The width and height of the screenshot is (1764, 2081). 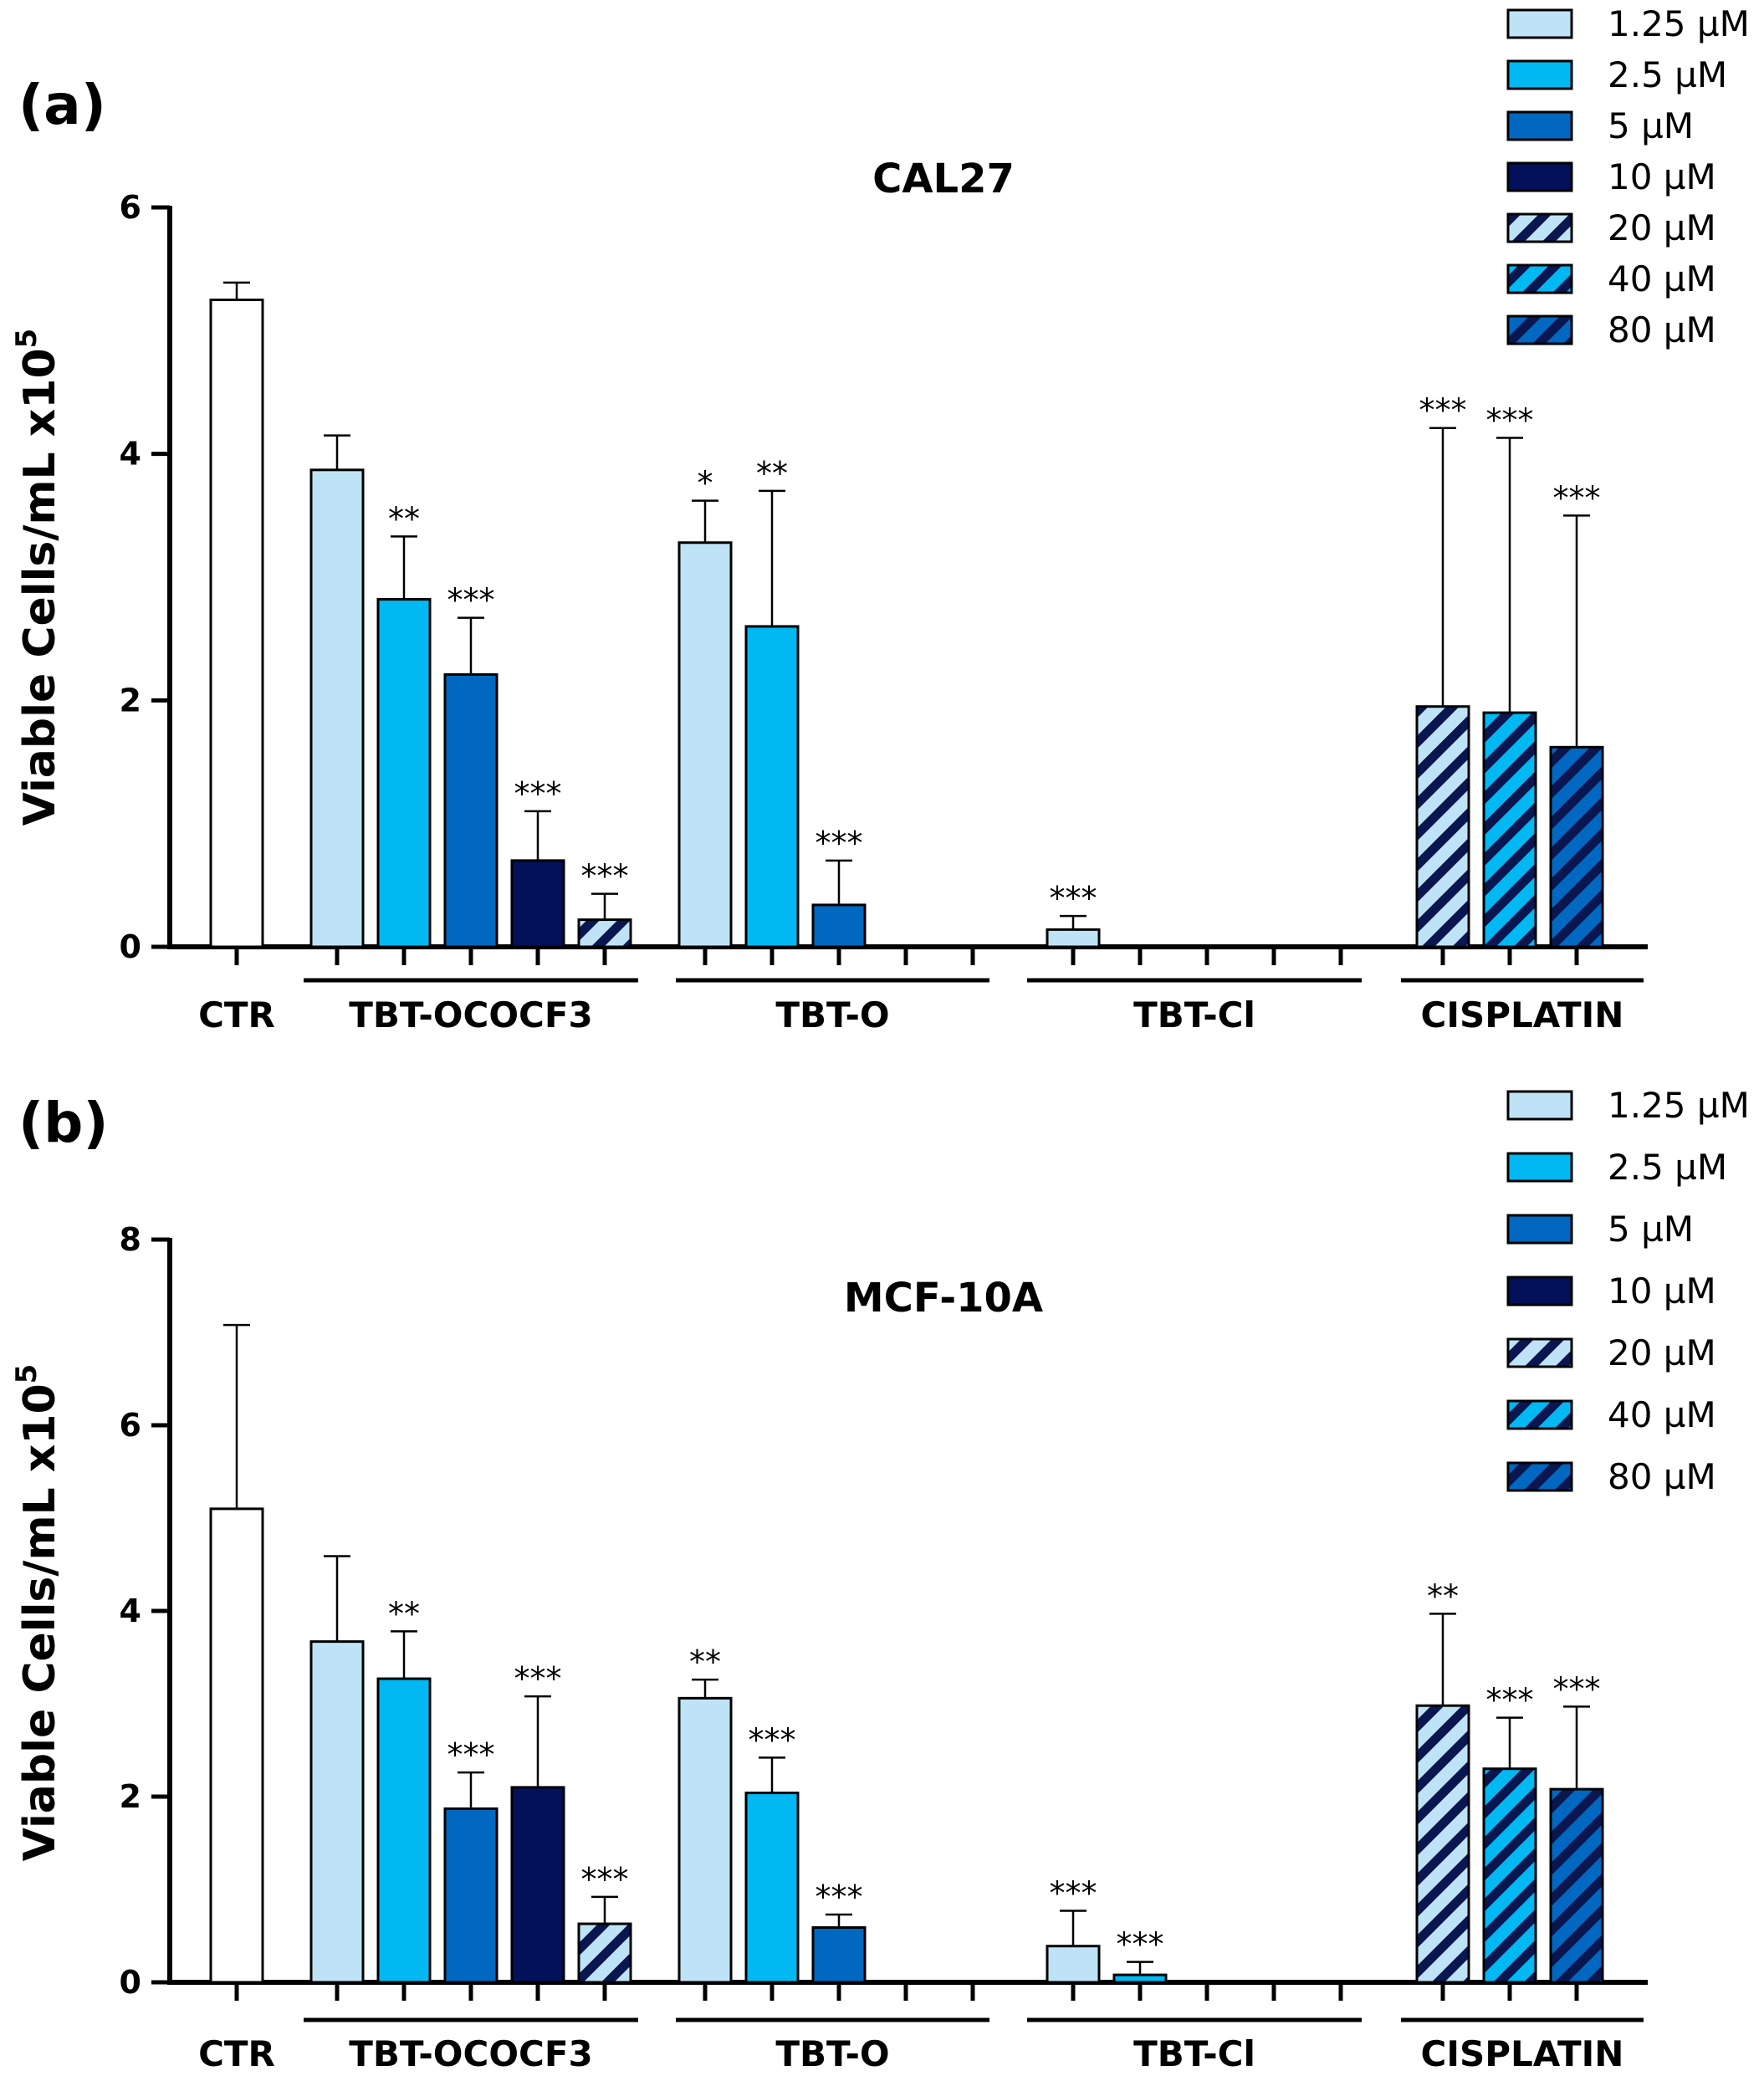 What do you see at coordinates (130, 1796) in the screenshot?
I see `y-tick-label: 2` at bounding box center [130, 1796].